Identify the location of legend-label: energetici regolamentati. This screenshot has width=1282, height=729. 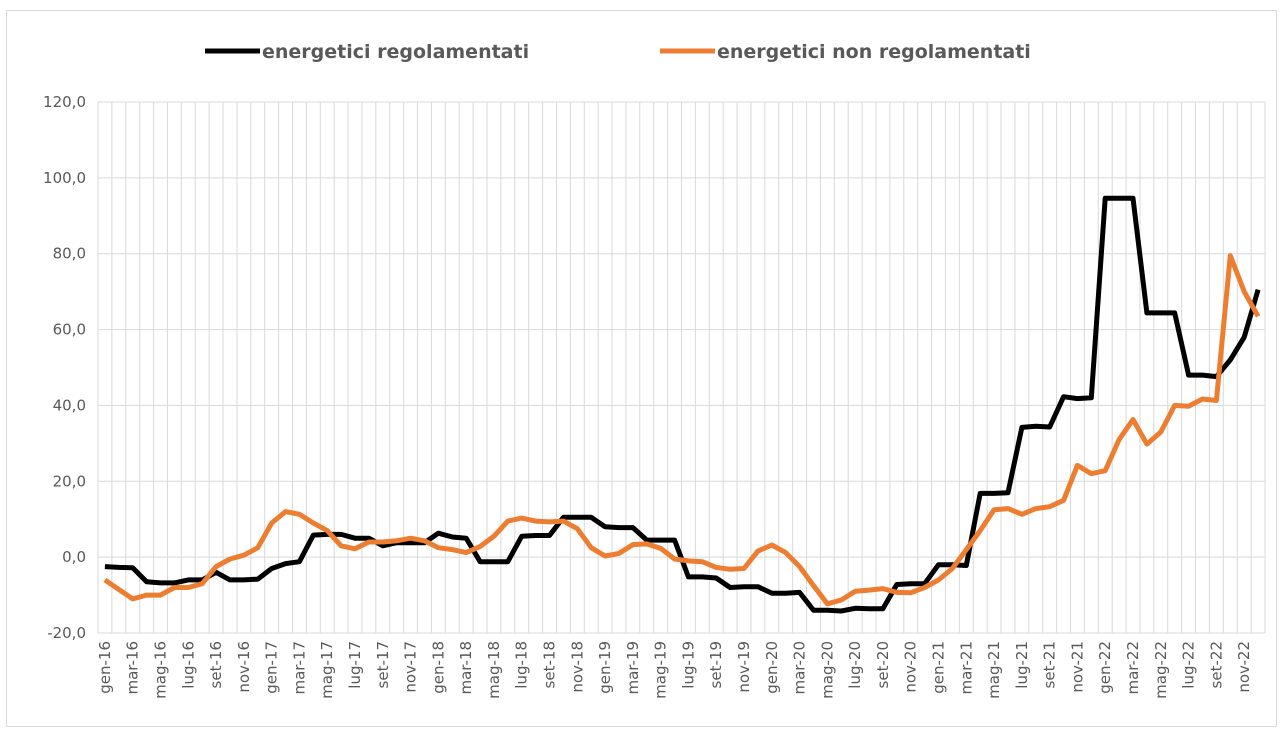
(395, 52).